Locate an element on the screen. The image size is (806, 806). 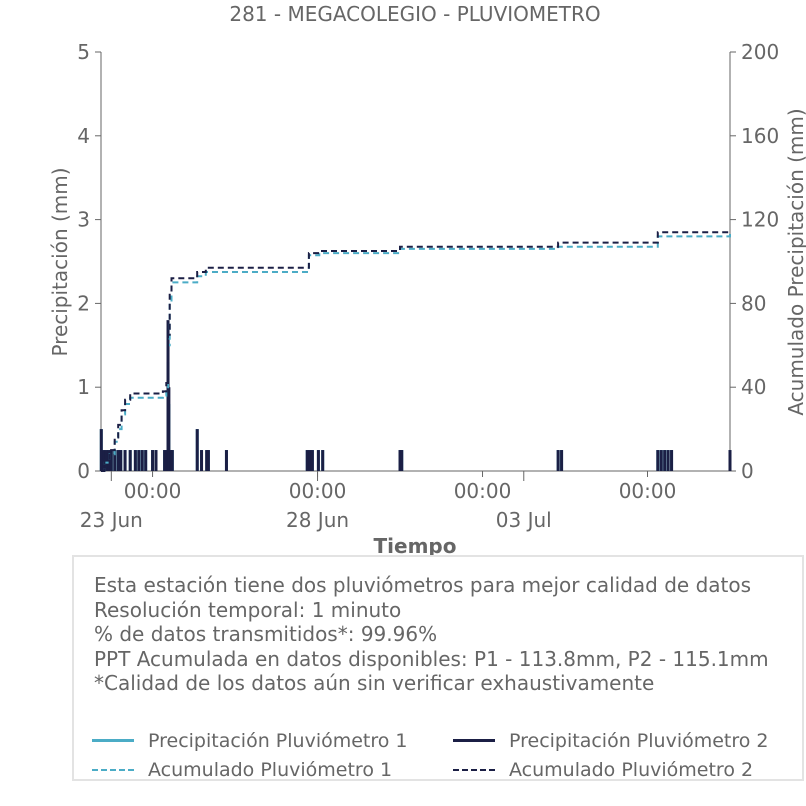
y2-axis-label: Acumulado Precipitación (mm) is located at coordinates (795, 261).